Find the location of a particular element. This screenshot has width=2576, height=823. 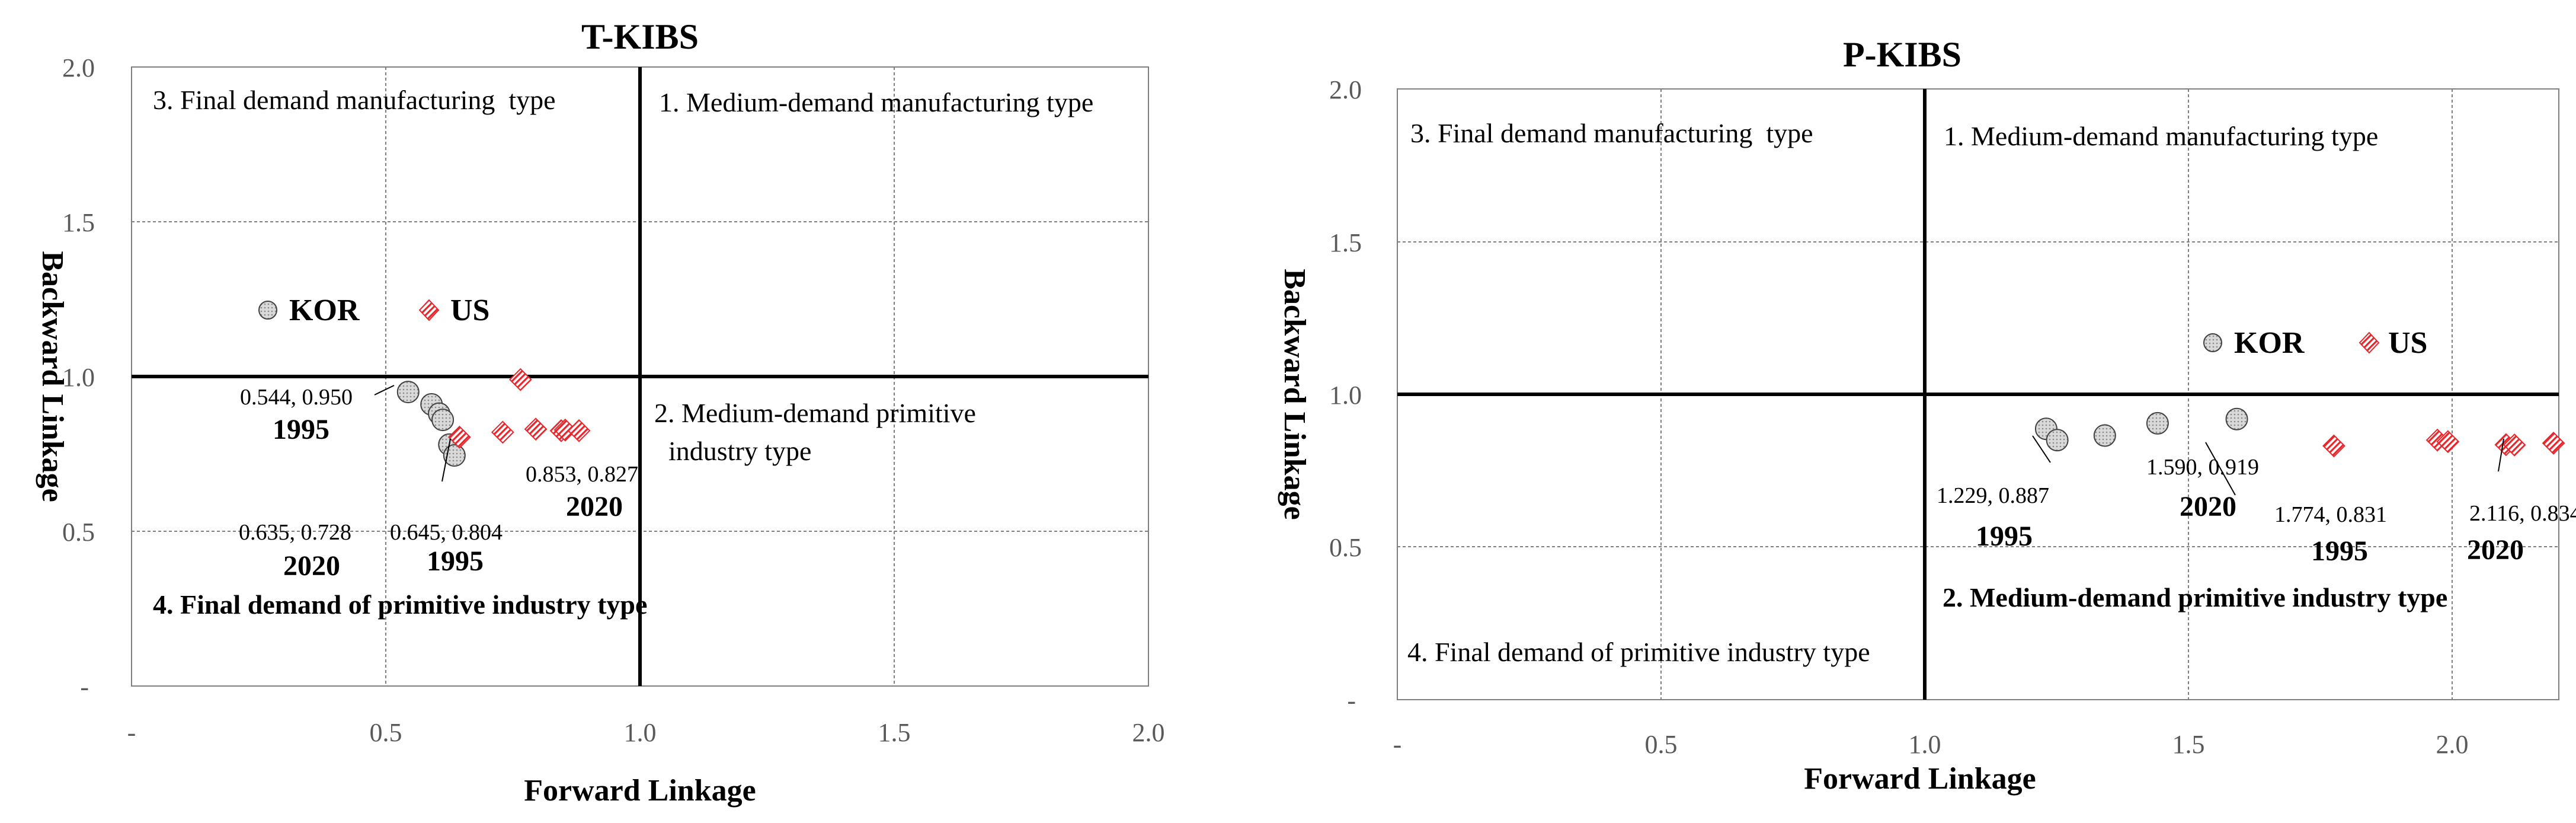

annotation-value: 0.544, 0.950 is located at coordinates (296, 397).